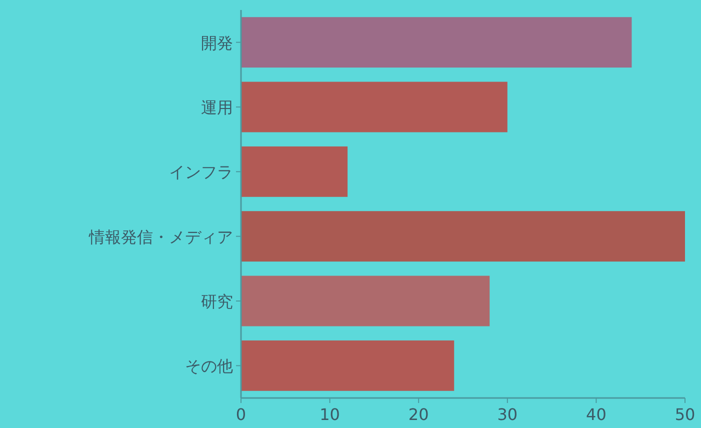 This screenshot has height=428, width=701. I want to click on x-tick-label: 0, so click(241, 414).